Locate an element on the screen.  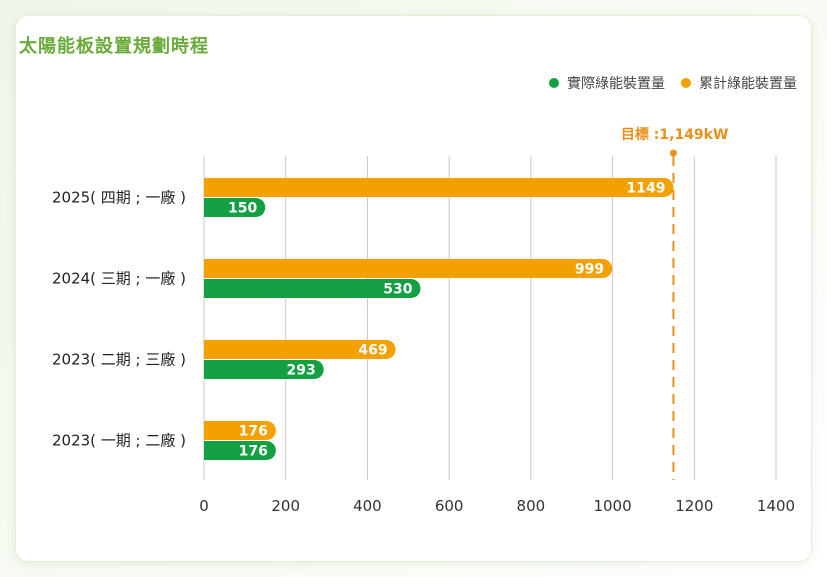
x-tick-label: 600 is located at coordinates (449, 506).